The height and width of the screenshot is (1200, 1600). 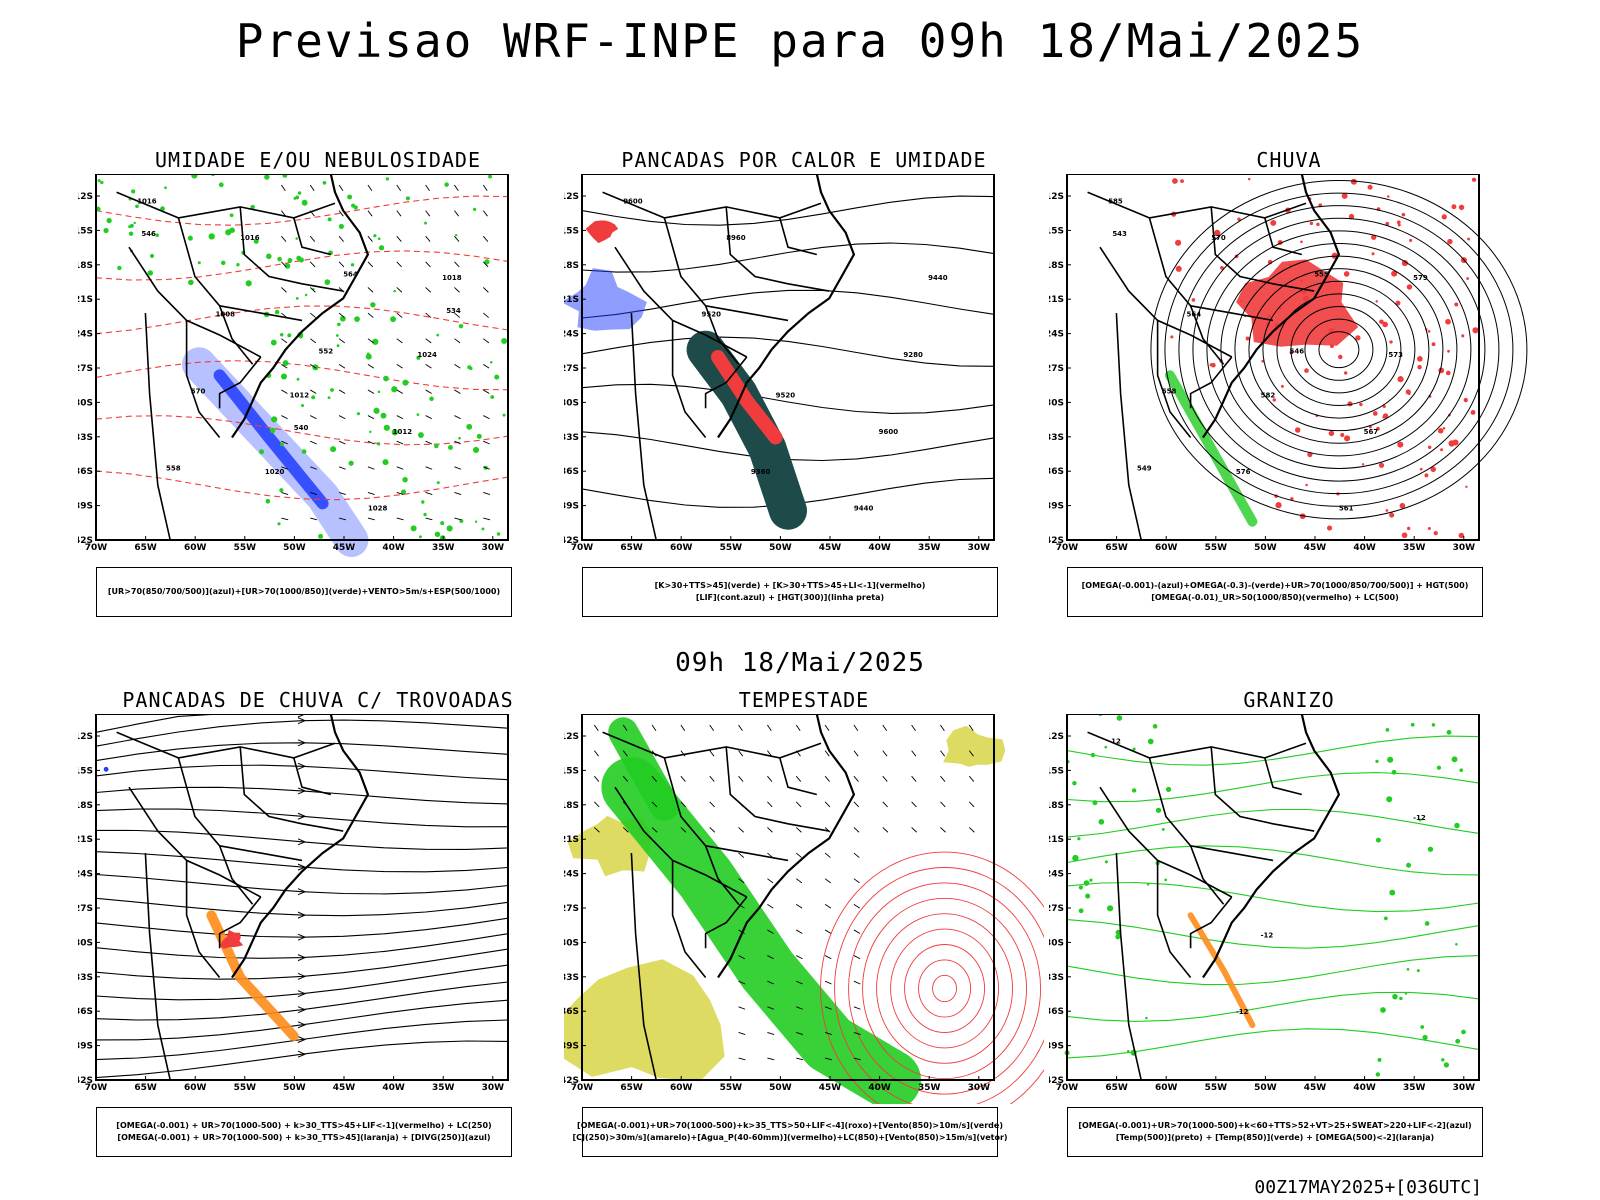 I want to click on lon-tick-label: 55W, so click(x=245, y=1088).